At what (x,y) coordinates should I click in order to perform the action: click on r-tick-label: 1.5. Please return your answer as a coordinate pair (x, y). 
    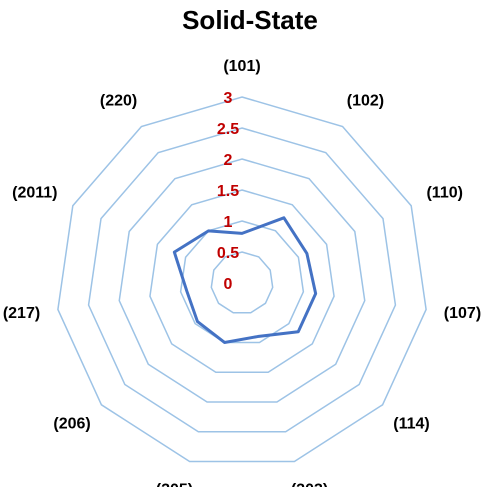
    Looking at the image, I should click on (228, 191).